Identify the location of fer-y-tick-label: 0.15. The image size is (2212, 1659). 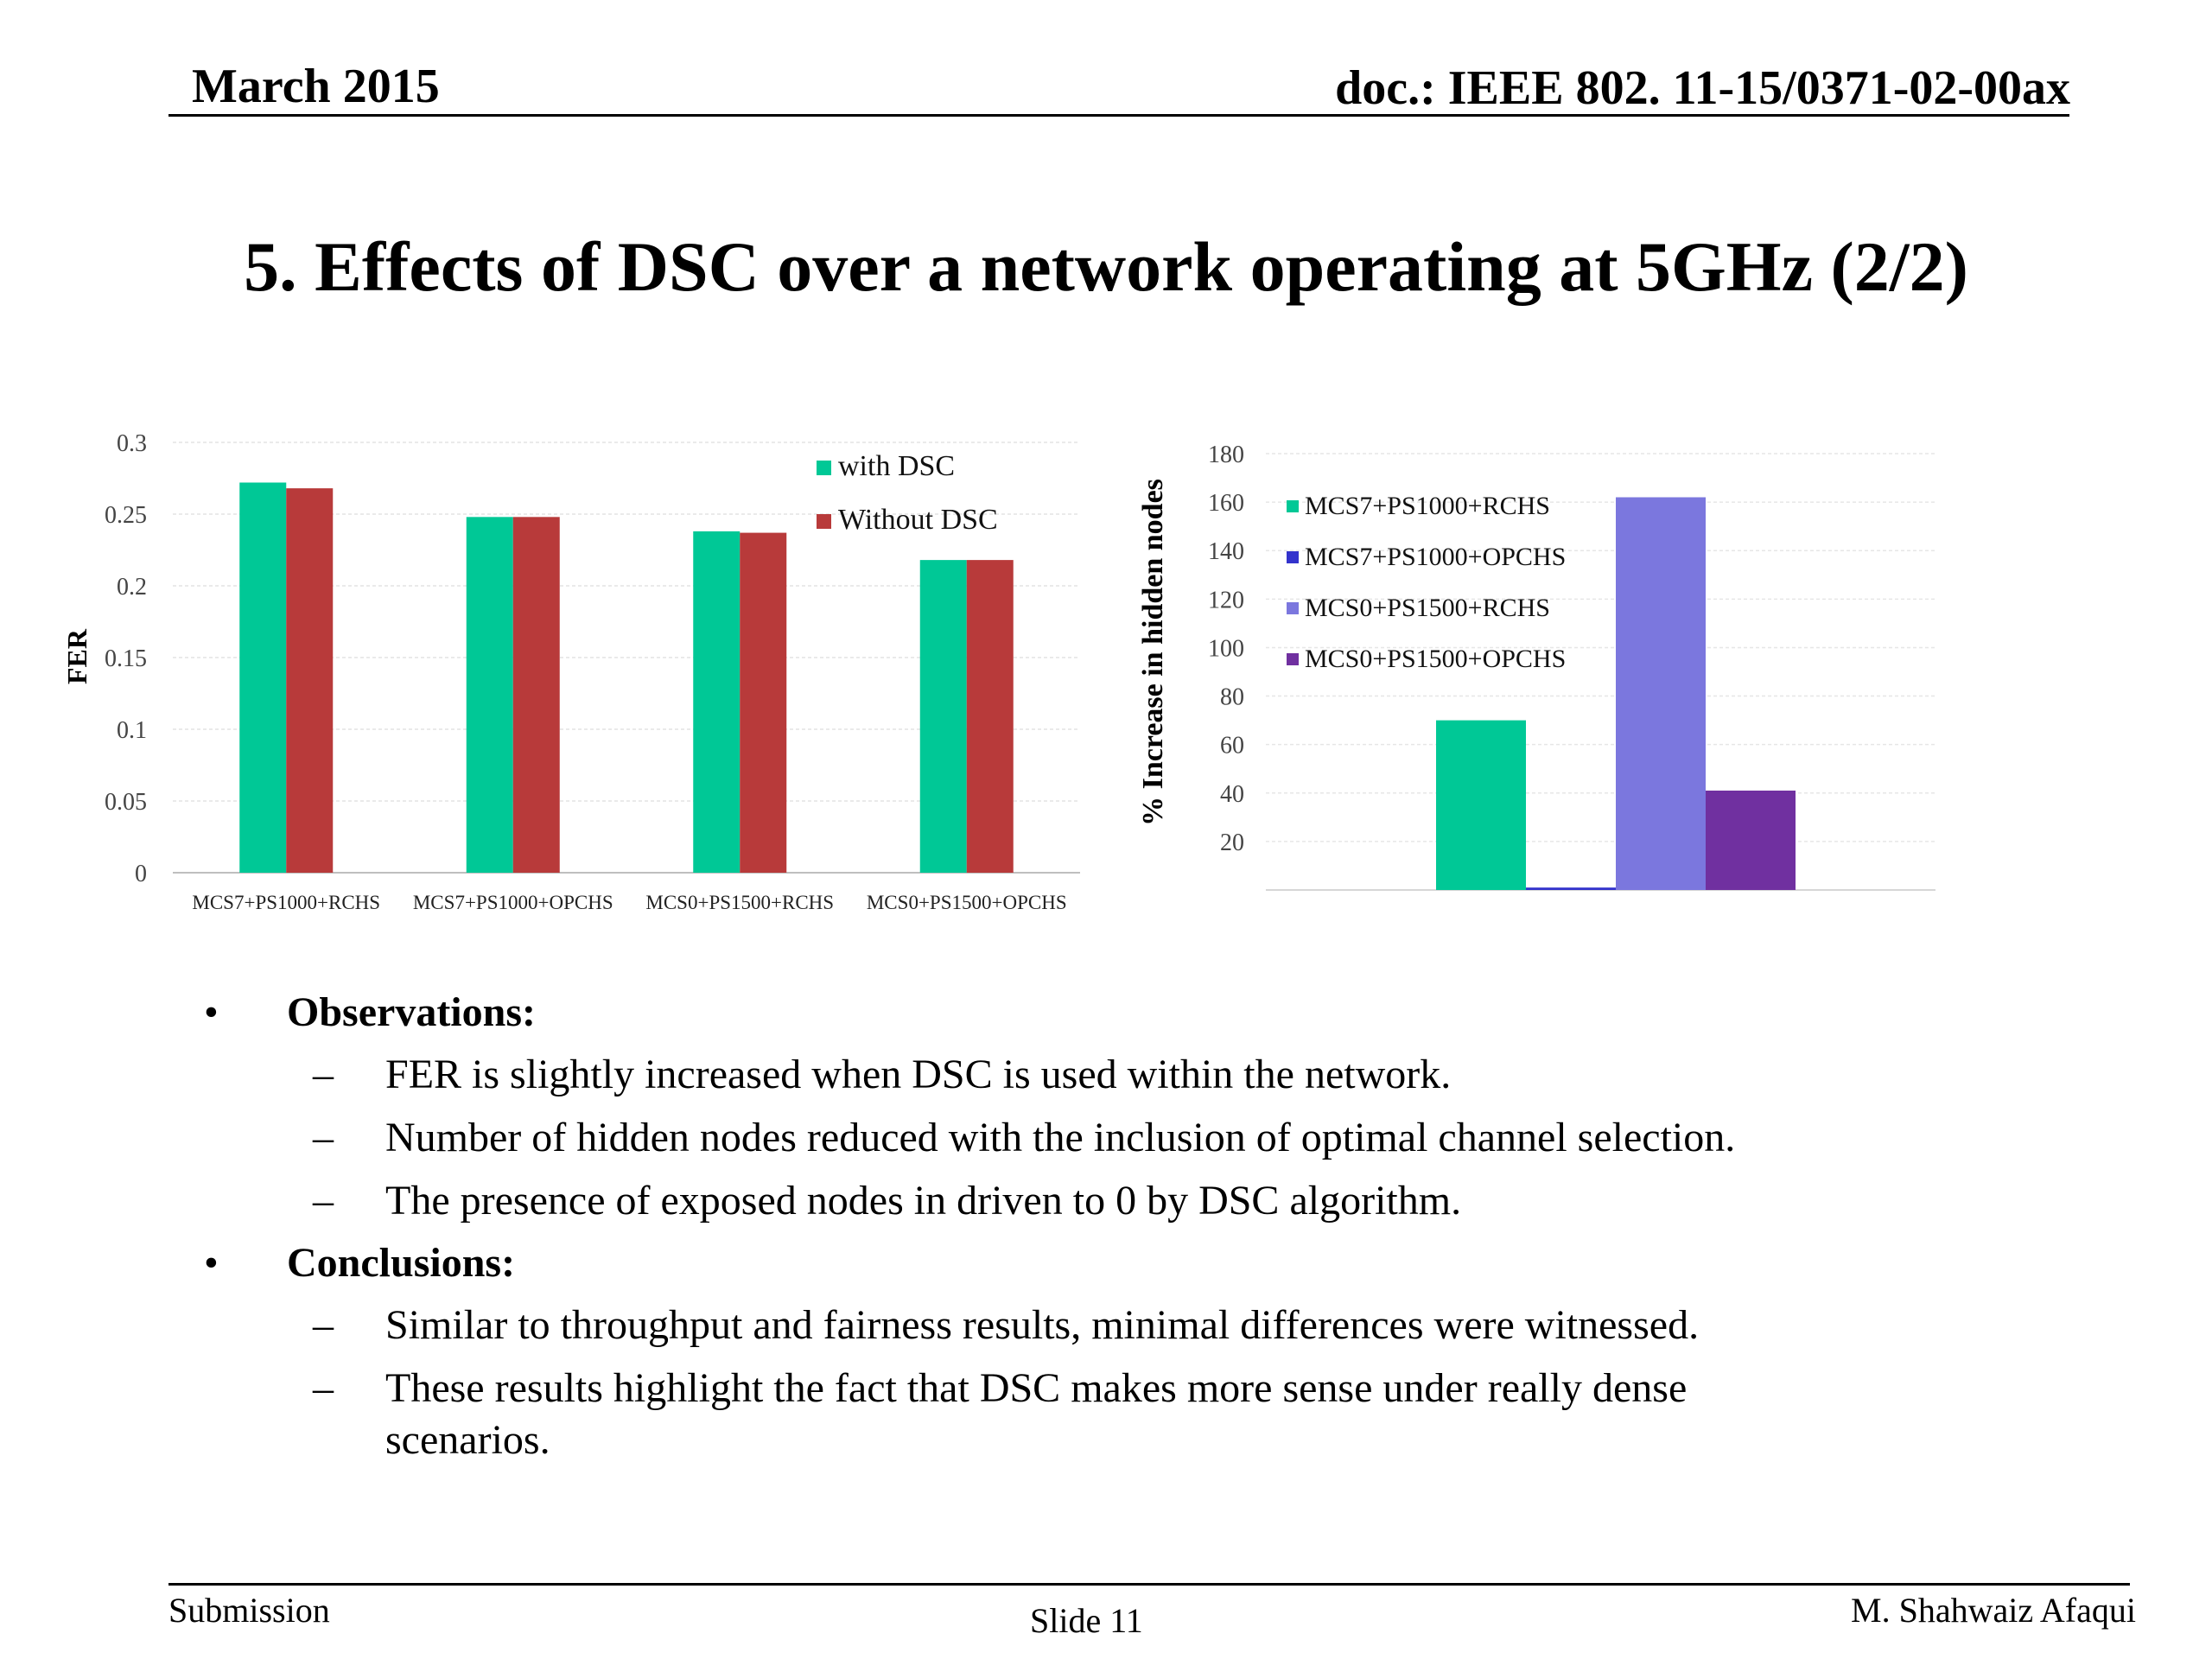
(126, 658).